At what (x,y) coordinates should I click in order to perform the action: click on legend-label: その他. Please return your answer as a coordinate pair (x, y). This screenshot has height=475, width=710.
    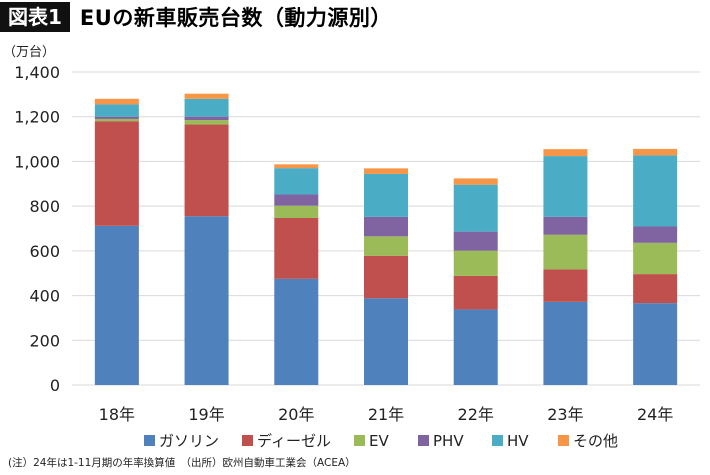
    Looking at the image, I should click on (595, 441).